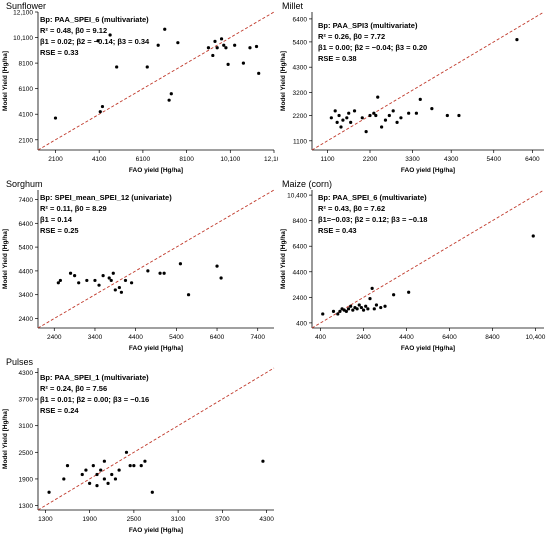 This screenshot has height=543, width=550. What do you see at coordinates (300, 298) in the screenshot?
I see `y-tick-label: 2400` at bounding box center [300, 298].